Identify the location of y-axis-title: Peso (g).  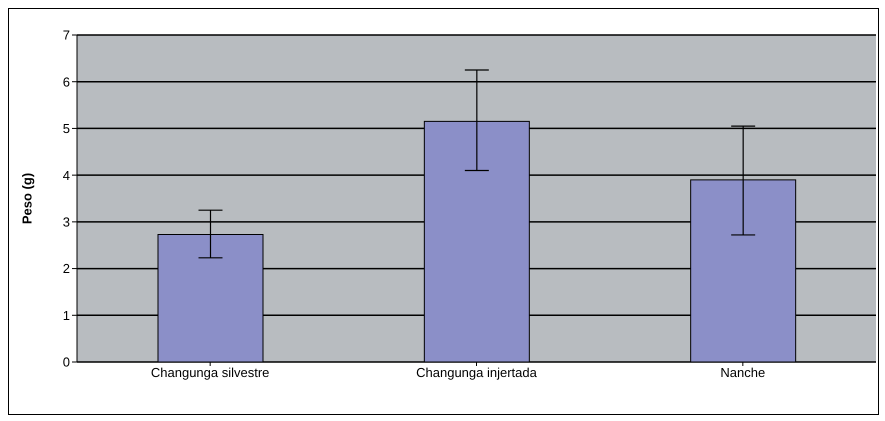
(27, 198).